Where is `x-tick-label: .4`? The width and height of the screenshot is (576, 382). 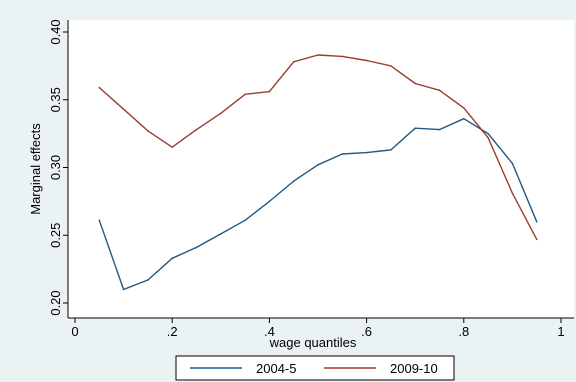
x-tick-label: .4 is located at coordinates (269, 331).